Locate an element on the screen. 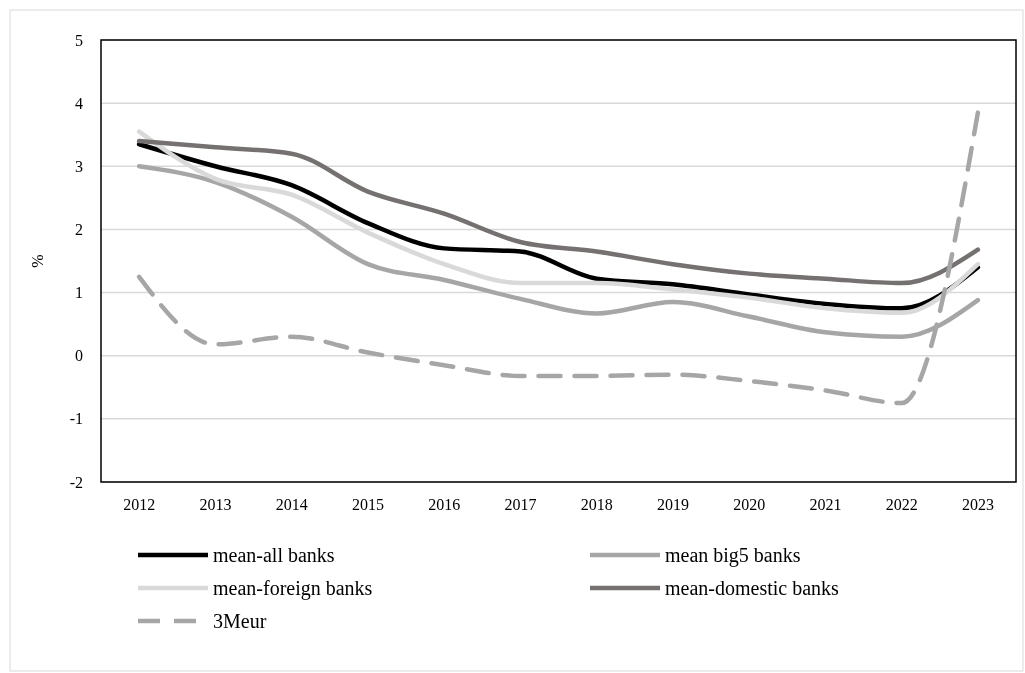 This screenshot has width=1025, height=673. x-tick-label: 2022 is located at coordinates (901, 504).